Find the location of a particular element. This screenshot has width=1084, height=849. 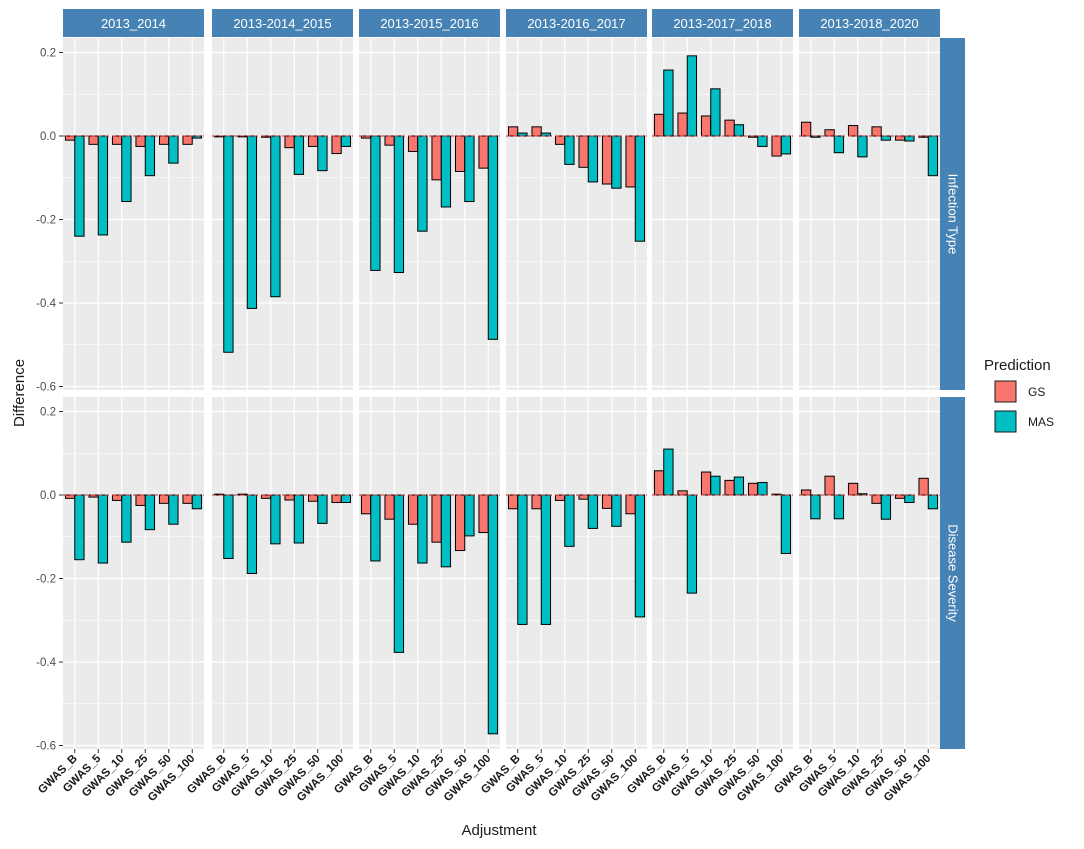

row-strip-label-0: Infection Type is located at coordinates (953, 214).